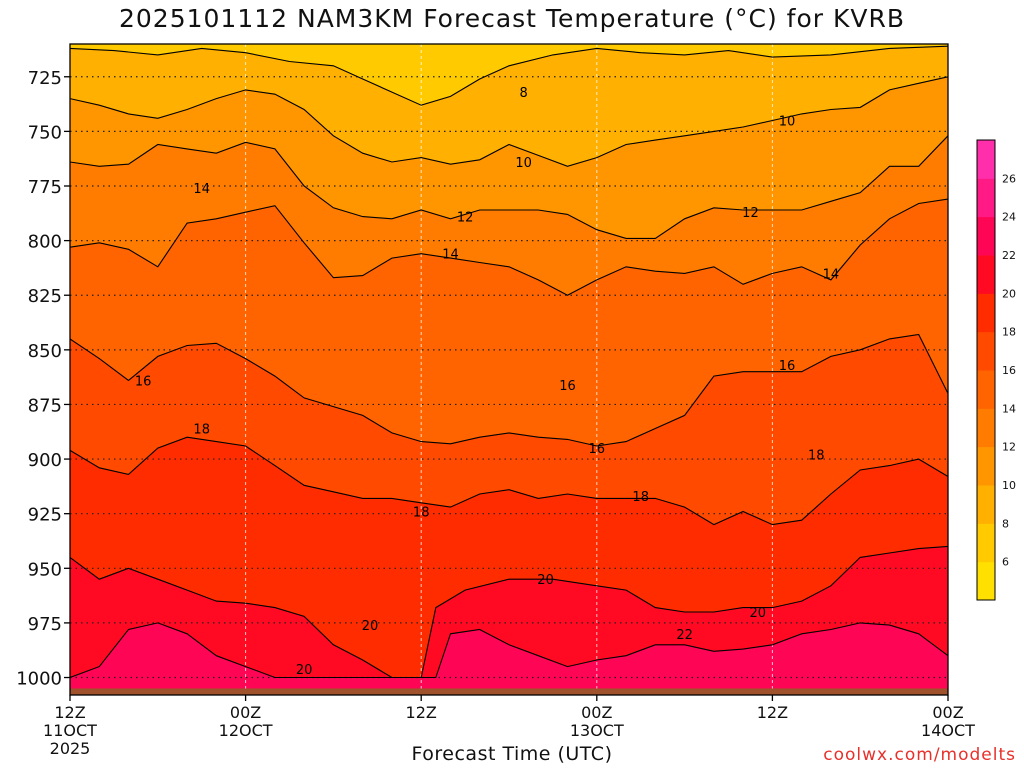  What do you see at coordinates (545, 580) in the screenshot?
I see `contour-label-18: 20` at bounding box center [545, 580].